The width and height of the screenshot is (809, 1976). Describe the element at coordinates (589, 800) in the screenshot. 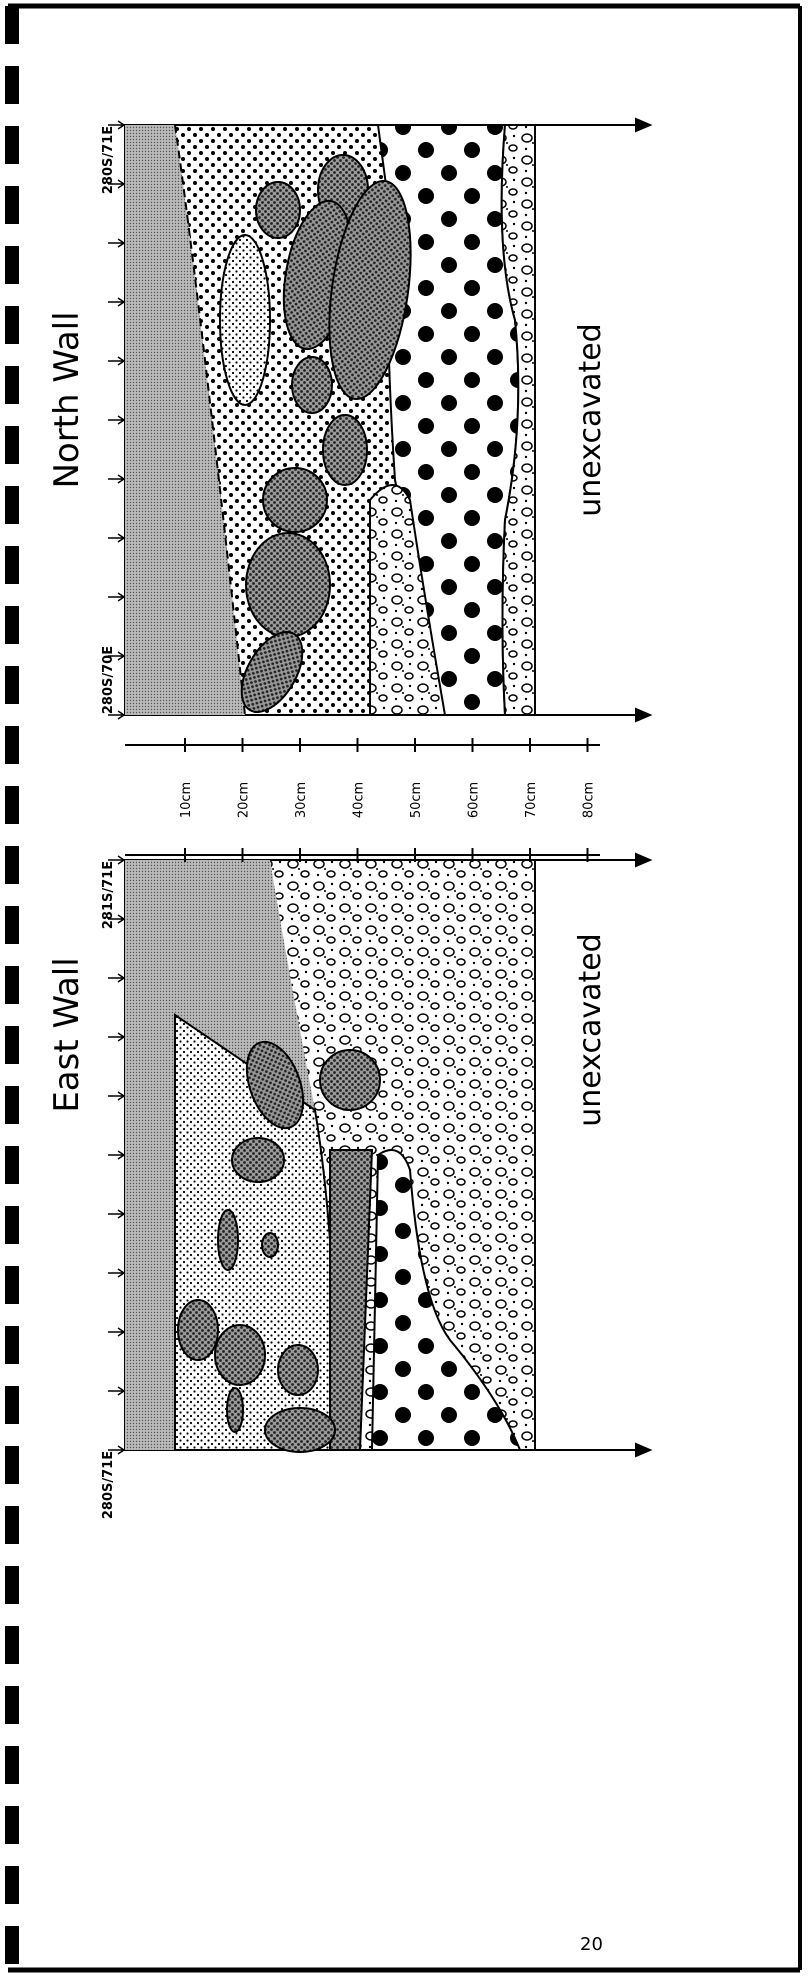

I see `depth-label: 80cm` at that location.